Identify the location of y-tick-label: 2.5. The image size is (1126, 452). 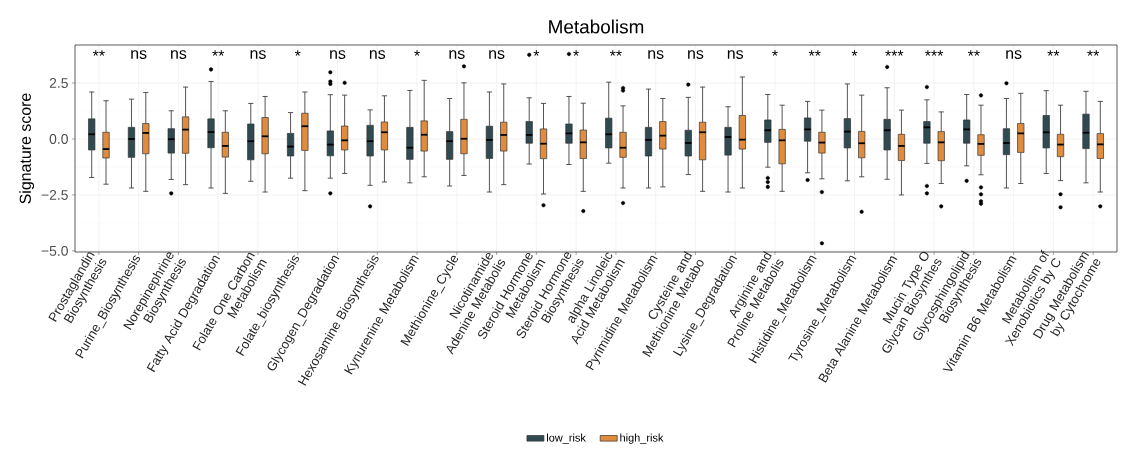
(58, 83).